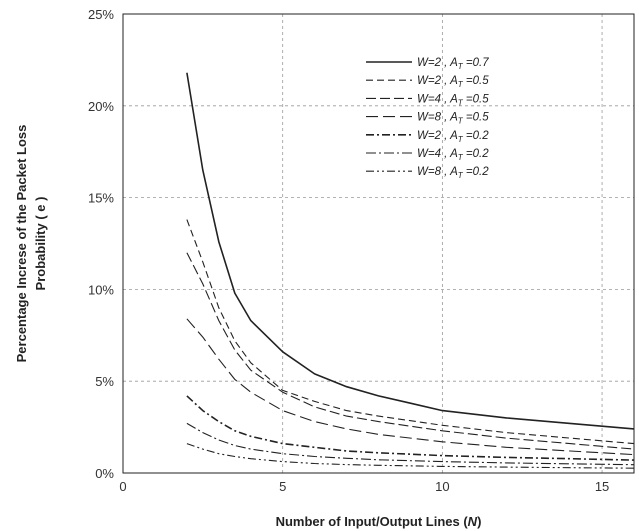  I want to click on y-axis-title-line1: Percentage Increse of the Packet Loss, so click(21, 244).